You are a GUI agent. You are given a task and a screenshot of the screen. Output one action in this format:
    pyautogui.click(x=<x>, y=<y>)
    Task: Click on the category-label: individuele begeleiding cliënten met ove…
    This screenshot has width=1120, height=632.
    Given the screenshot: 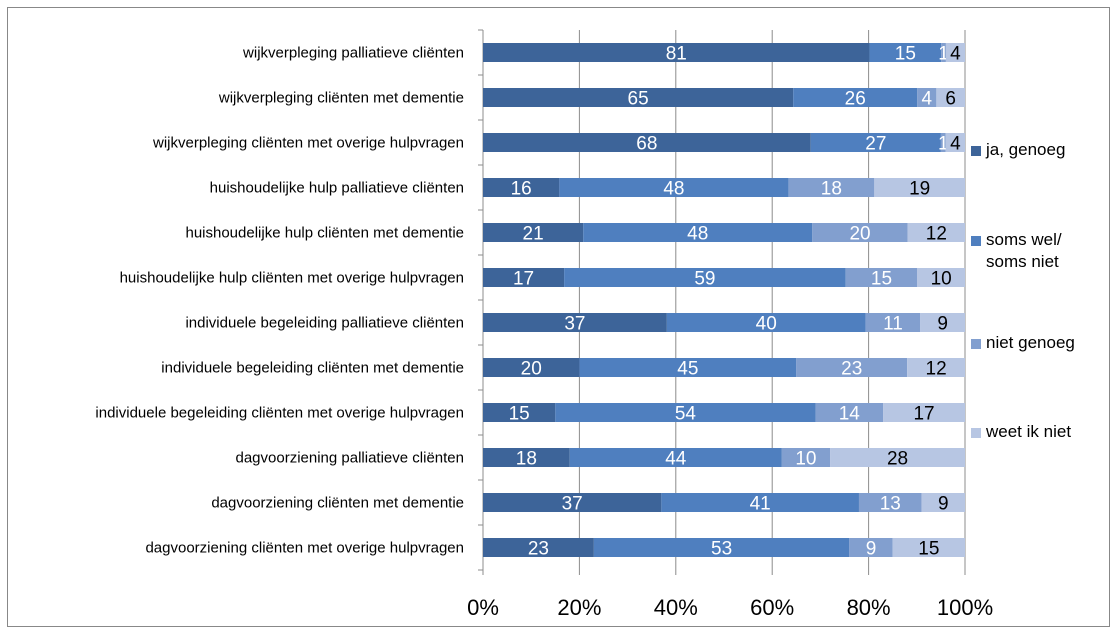 What is the action you would take?
    pyautogui.click(x=279, y=413)
    